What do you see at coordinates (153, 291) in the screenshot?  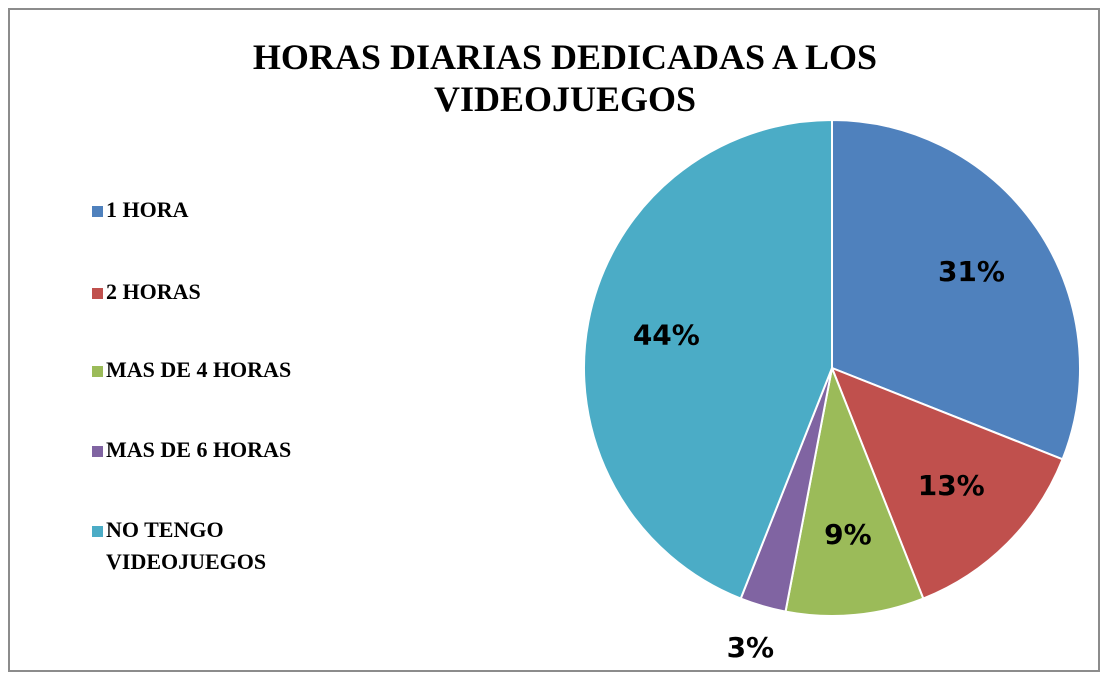 I see `legend-label: 2 HORAS` at bounding box center [153, 291].